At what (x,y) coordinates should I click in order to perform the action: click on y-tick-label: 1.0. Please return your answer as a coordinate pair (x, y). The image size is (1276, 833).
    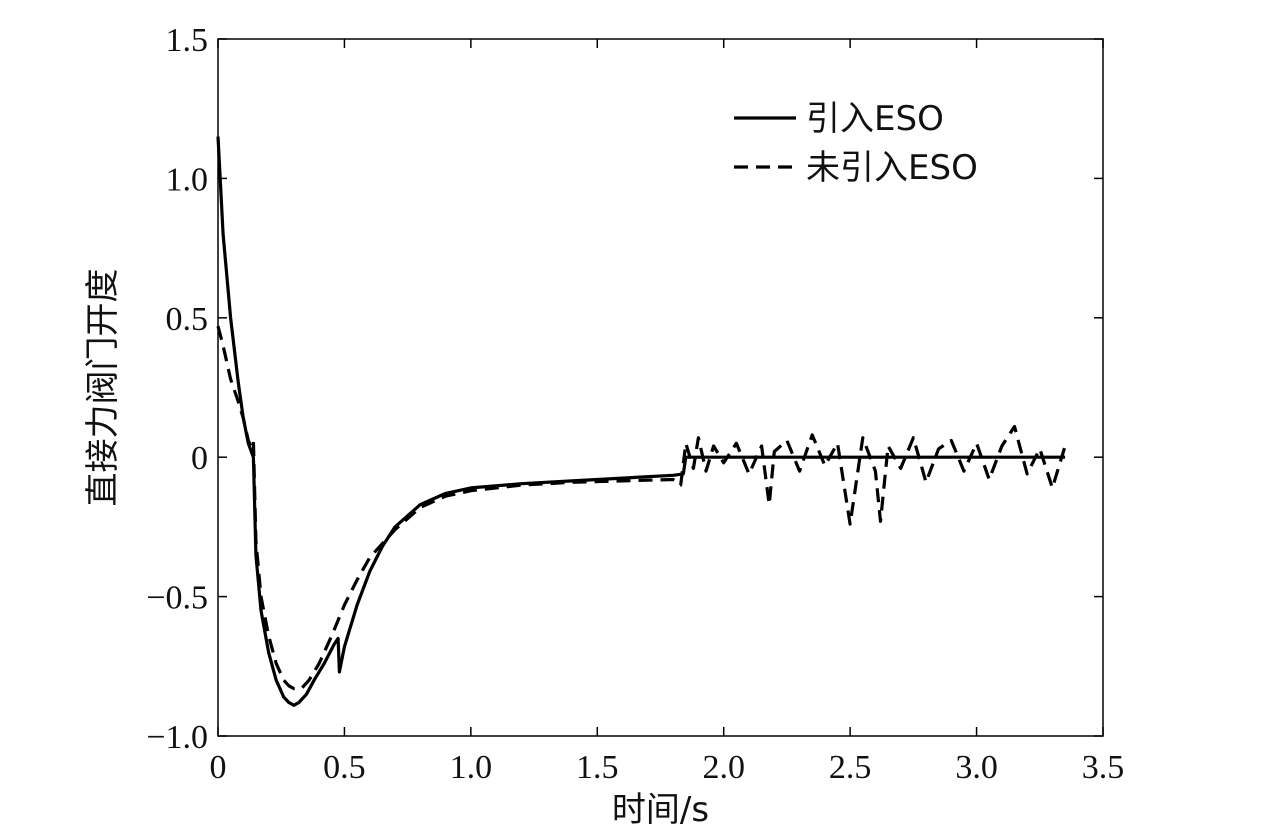
    Looking at the image, I should click on (187, 179).